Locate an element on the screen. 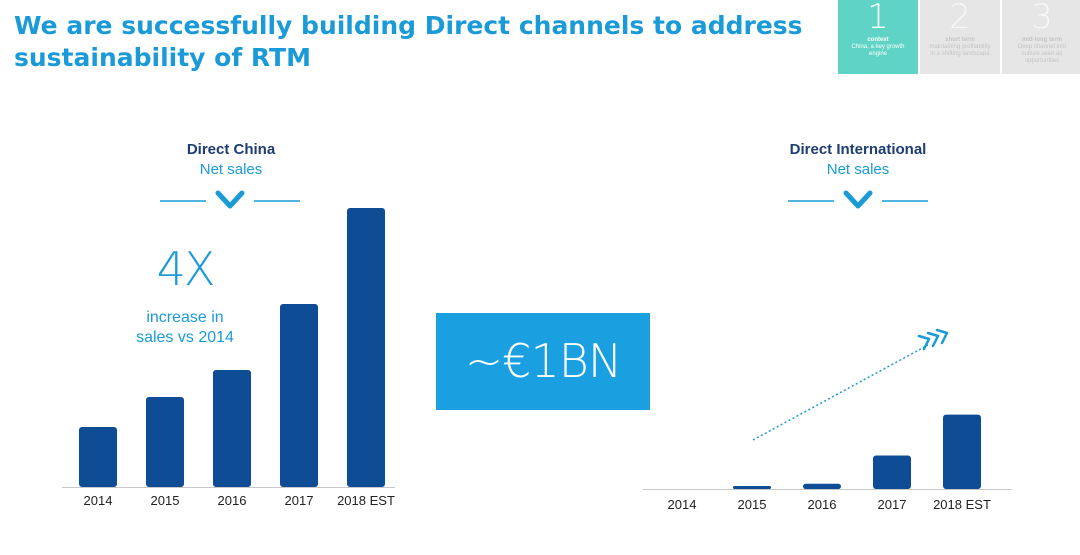 This screenshot has height=555, width=1080. step-heading: short term is located at coordinates (960, 40).